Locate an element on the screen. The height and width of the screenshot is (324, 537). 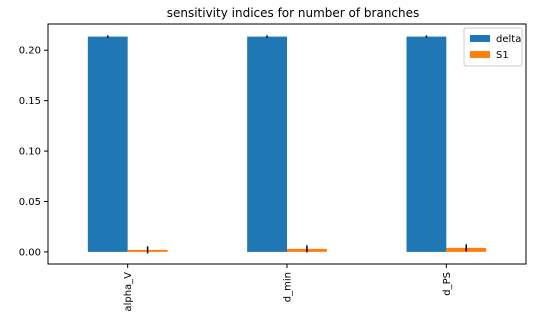
bar-delta-d_PS is located at coordinates (426, 144).